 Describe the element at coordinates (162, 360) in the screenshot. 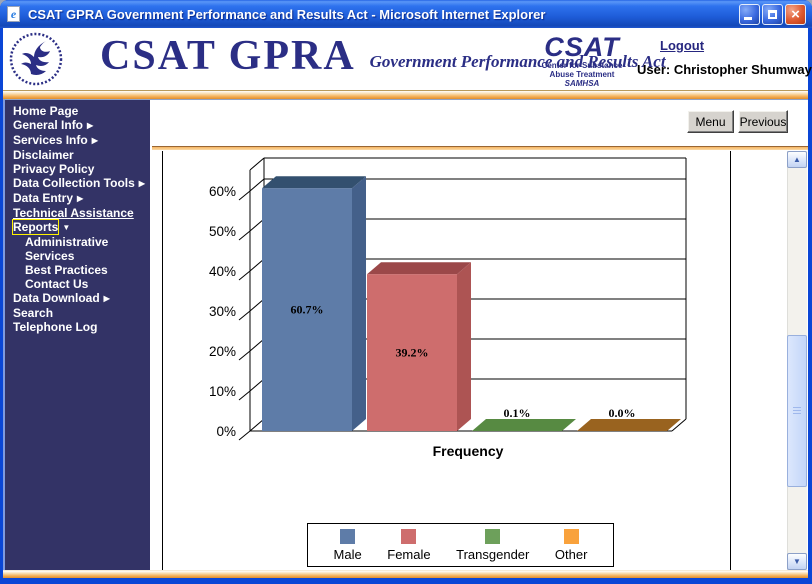

I see `chart-frame-line-left` at that location.